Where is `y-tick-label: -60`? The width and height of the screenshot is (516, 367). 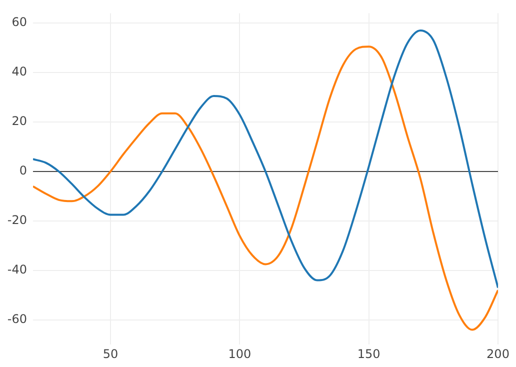
y-tick-label: -60 is located at coordinates (17, 319).